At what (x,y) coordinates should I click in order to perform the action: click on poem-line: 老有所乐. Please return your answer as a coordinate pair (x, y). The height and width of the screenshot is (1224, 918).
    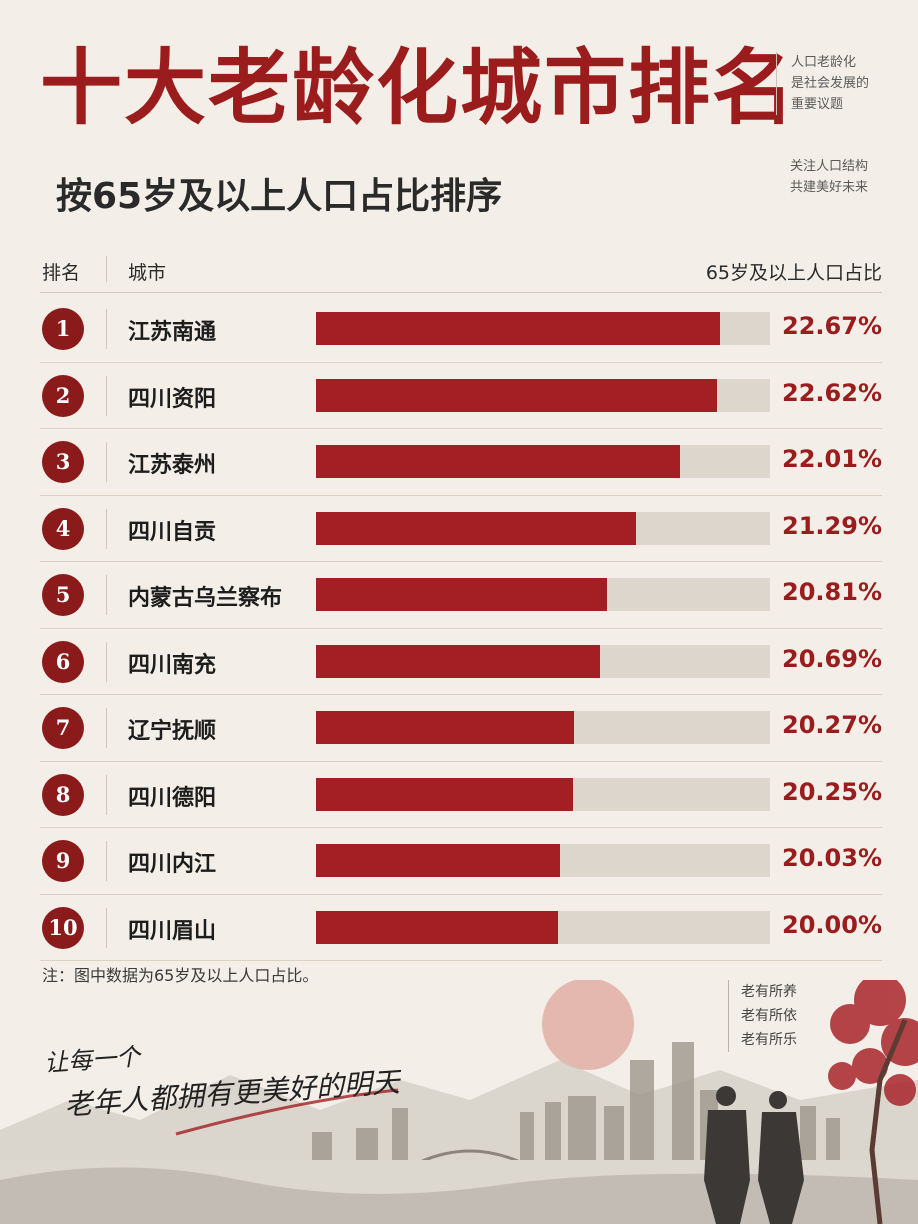
    Looking at the image, I should click on (769, 1040).